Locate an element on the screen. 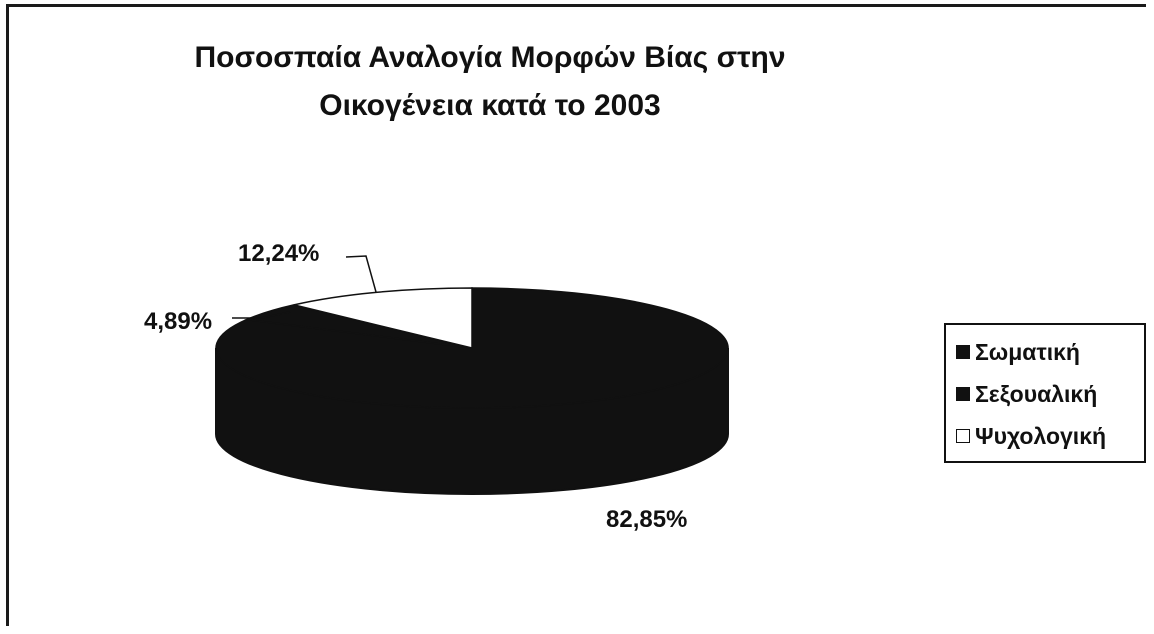 The width and height of the screenshot is (1154, 634). pie-leader-lines is located at coordinates (304, 287).